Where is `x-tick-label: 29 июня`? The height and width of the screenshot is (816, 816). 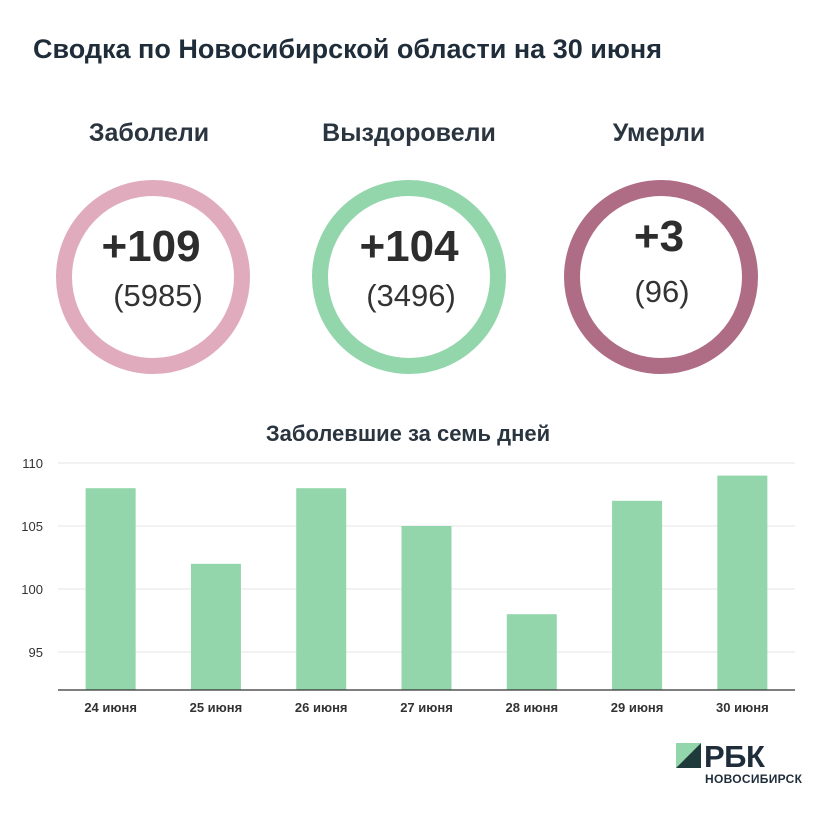
x-tick-label: 29 июня is located at coordinates (637, 707).